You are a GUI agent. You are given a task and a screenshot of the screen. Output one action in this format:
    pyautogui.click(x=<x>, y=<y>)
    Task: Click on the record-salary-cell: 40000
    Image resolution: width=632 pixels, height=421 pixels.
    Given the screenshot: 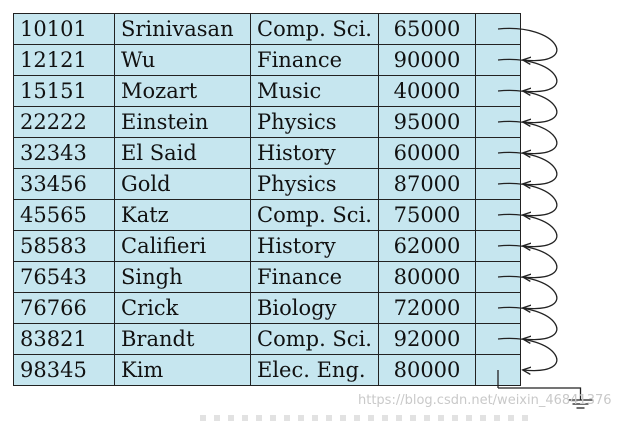 What is the action you would take?
    pyautogui.click(x=427, y=91)
    